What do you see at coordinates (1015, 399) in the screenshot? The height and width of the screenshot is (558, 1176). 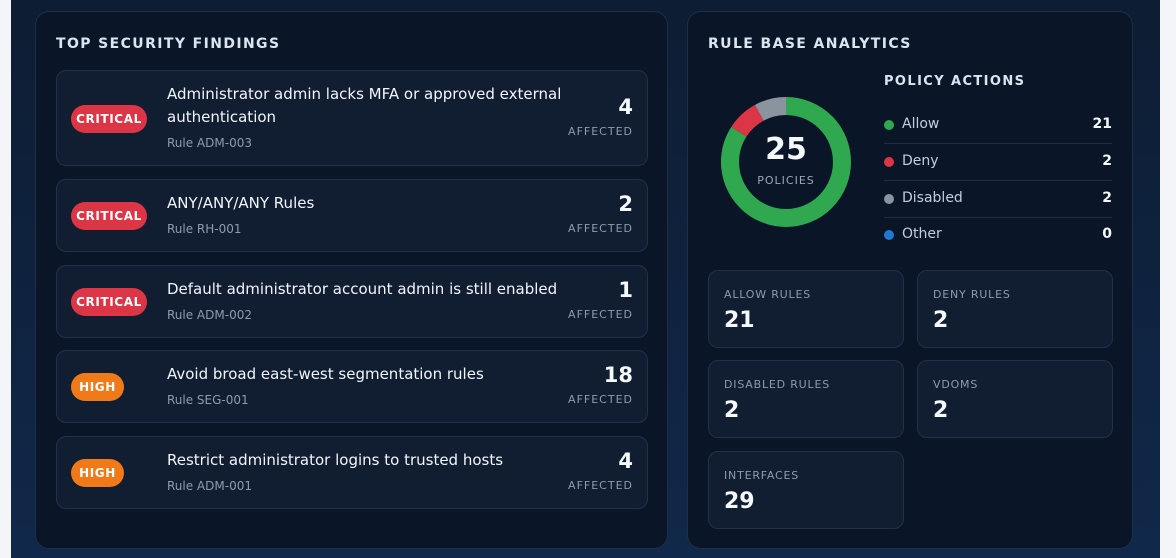 I see `stat-vdoms: VDOMS 2` at bounding box center [1015, 399].